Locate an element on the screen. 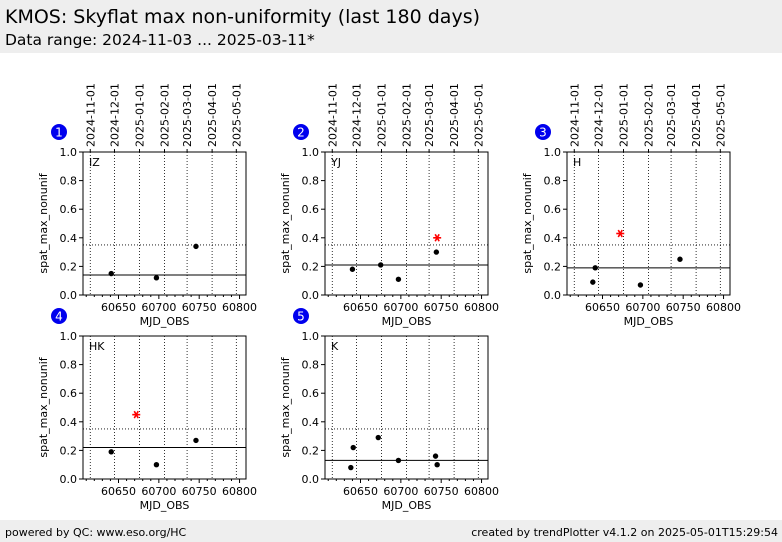  band-label: H is located at coordinates (577, 162).